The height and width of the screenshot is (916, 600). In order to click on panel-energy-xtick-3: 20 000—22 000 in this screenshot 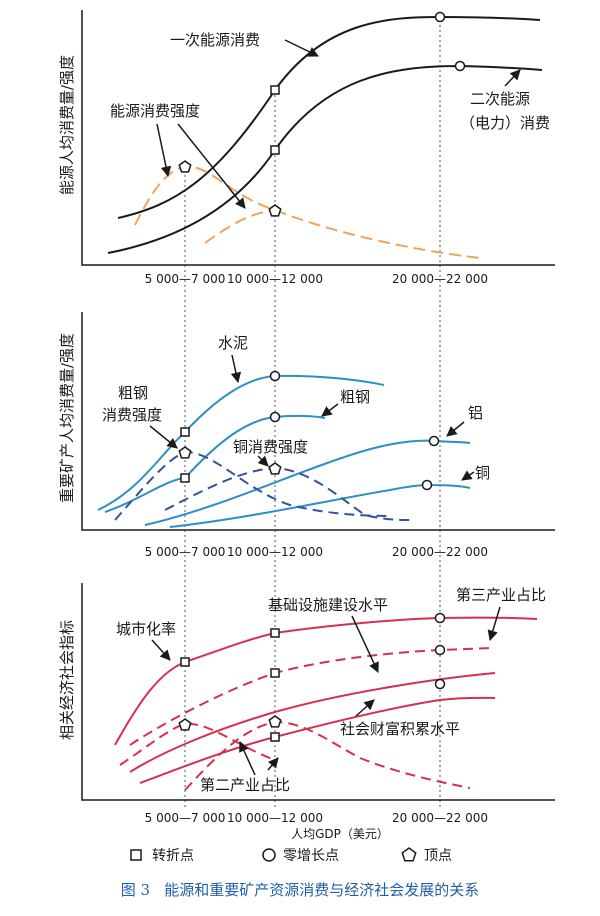, I will do `click(440, 279)`.